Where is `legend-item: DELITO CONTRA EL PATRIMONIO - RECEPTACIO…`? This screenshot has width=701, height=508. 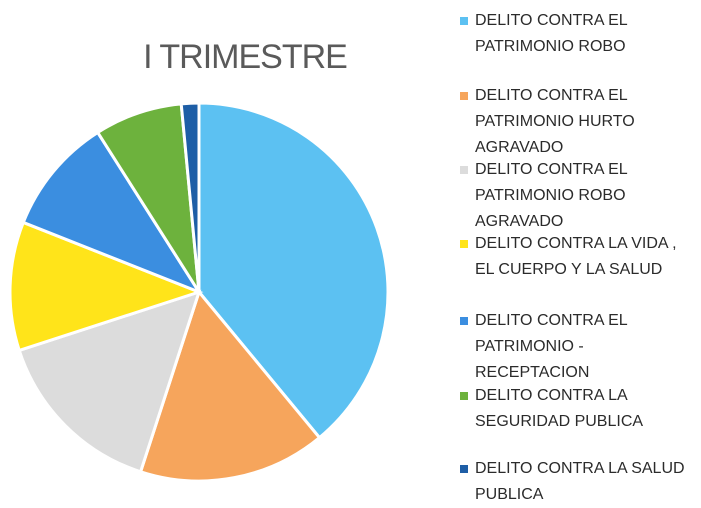 legend-item: DELITO CONTRA EL PATRIMONIO - RECEPTACIO… is located at coordinates (578, 347).